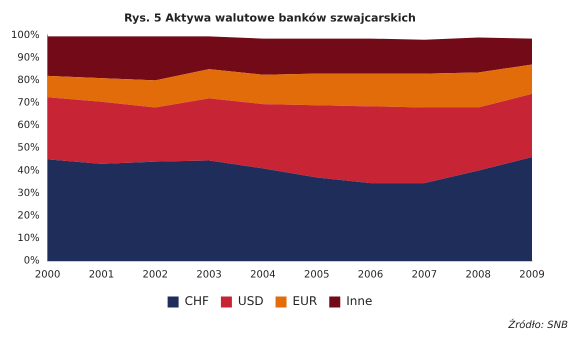 Image resolution: width=580 pixels, height=347 pixels. Describe the element at coordinates (28, 103) in the screenshot. I see `y-tick-label: 70%` at that location.